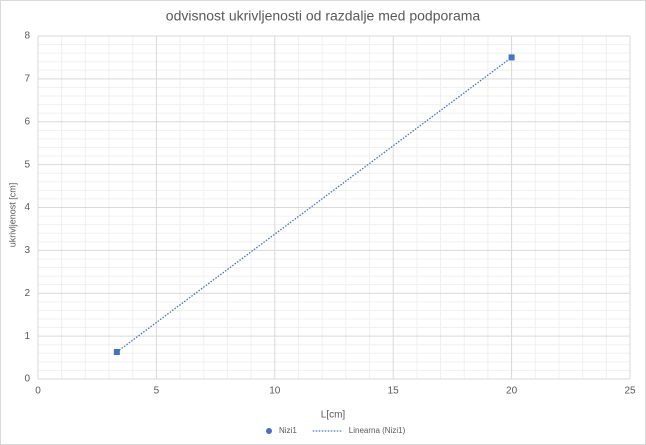 The width and height of the screenshot is (646, 445). I want to click on y-tick-label: 4, so click(27, 207).